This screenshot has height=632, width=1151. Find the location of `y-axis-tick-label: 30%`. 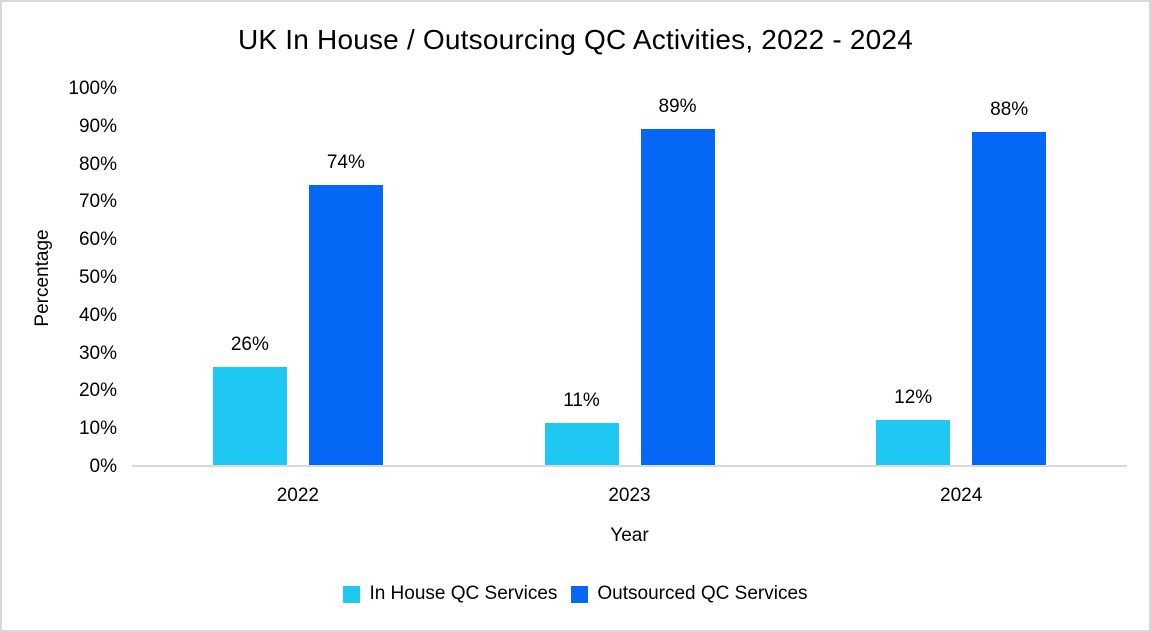

y-axis-tick-label: 30% is located at coordinates (97, 353).